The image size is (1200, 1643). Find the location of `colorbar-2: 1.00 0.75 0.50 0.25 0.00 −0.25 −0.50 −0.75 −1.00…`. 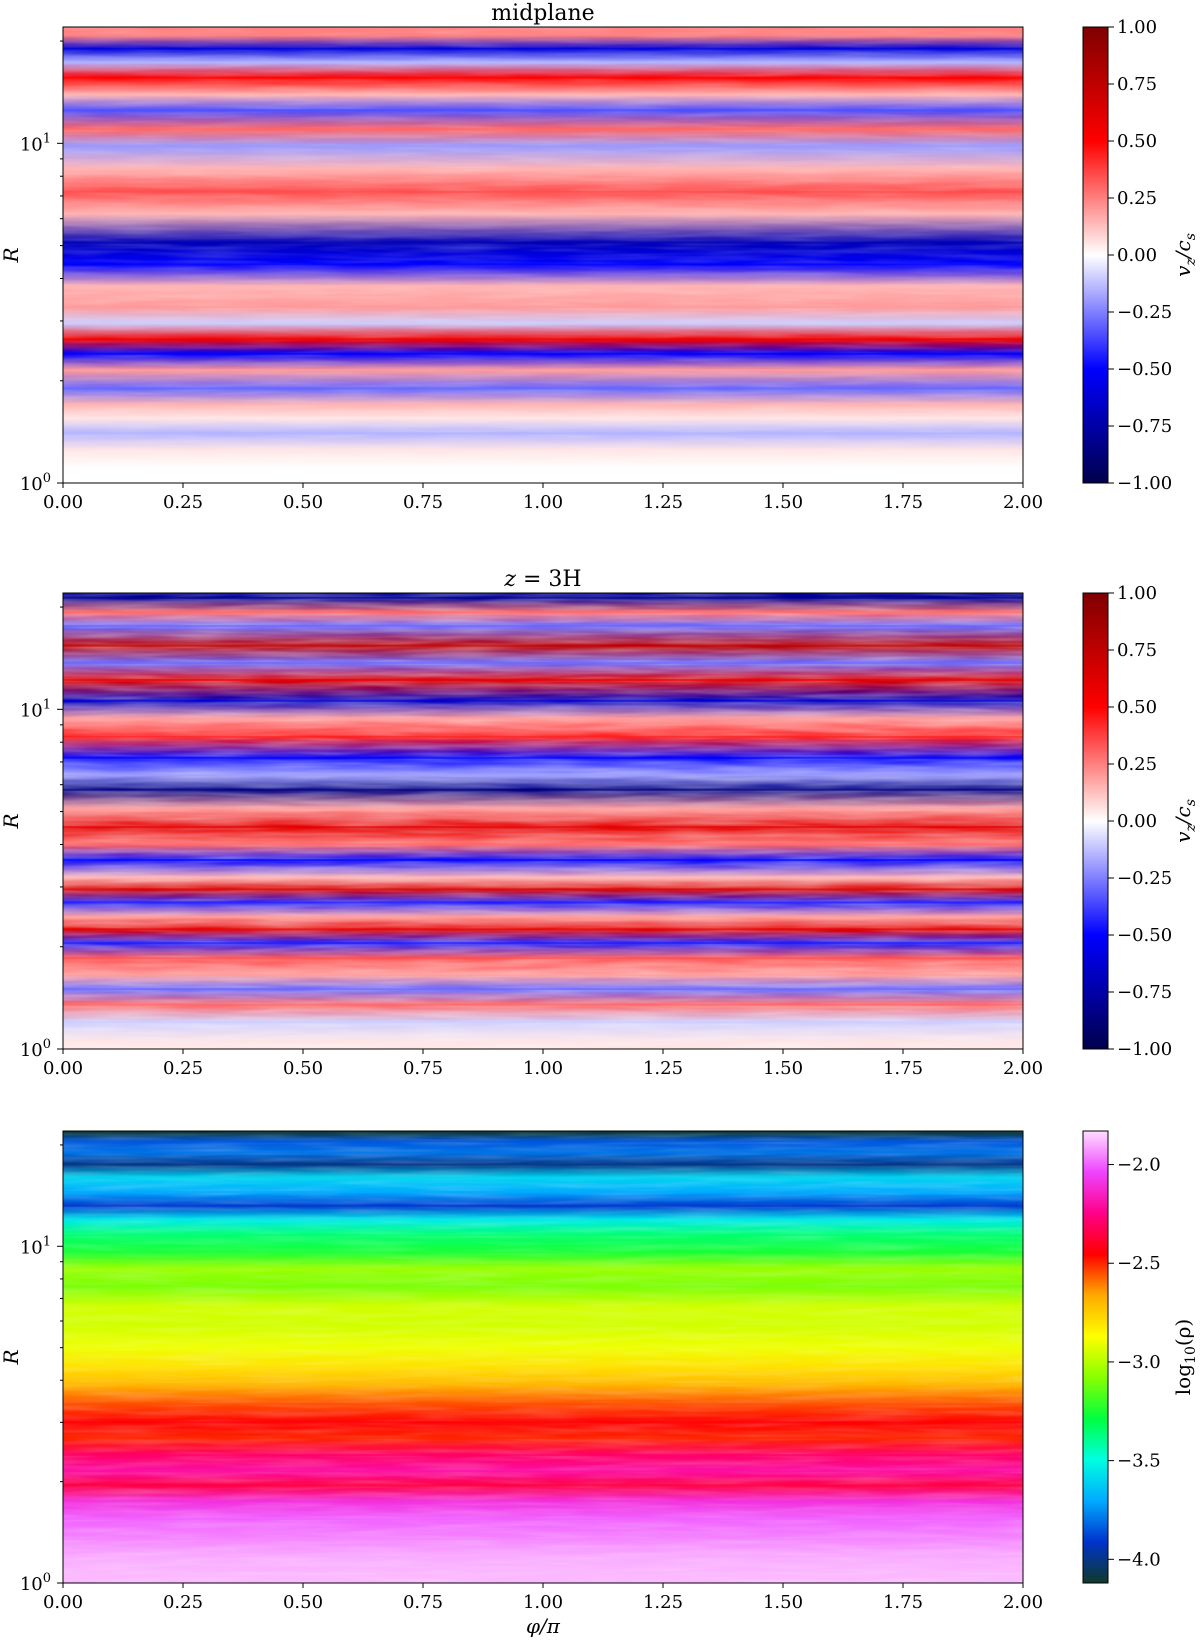

colorbar-2: 1.00 0.75 0.50 0.25 0.00 −0.25 −0.50 −0.75 −1.00… is located at coordinates (1140, 821).